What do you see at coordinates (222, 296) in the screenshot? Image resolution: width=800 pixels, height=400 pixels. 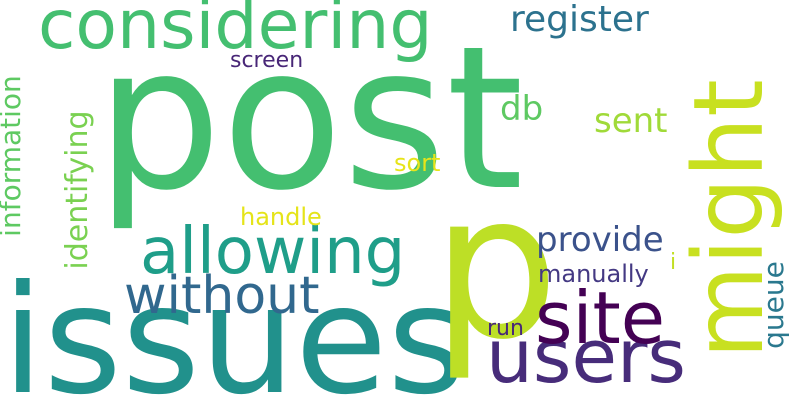 I see `word-without: without` at bounding box center [222, 296].